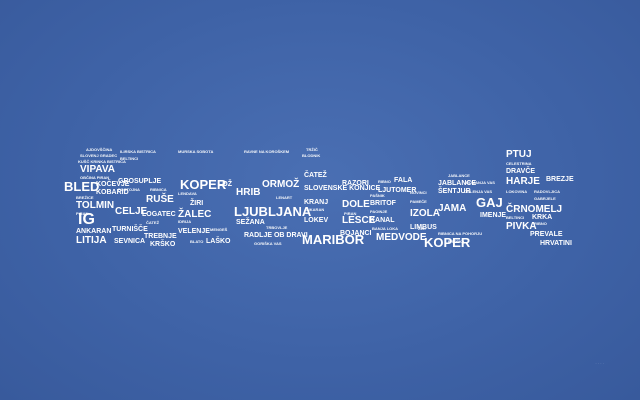  What do you see at coordinates (478, 191) in the screenshot?
I see `word: DOLENJA VAS` at bounding box center [478, 191].